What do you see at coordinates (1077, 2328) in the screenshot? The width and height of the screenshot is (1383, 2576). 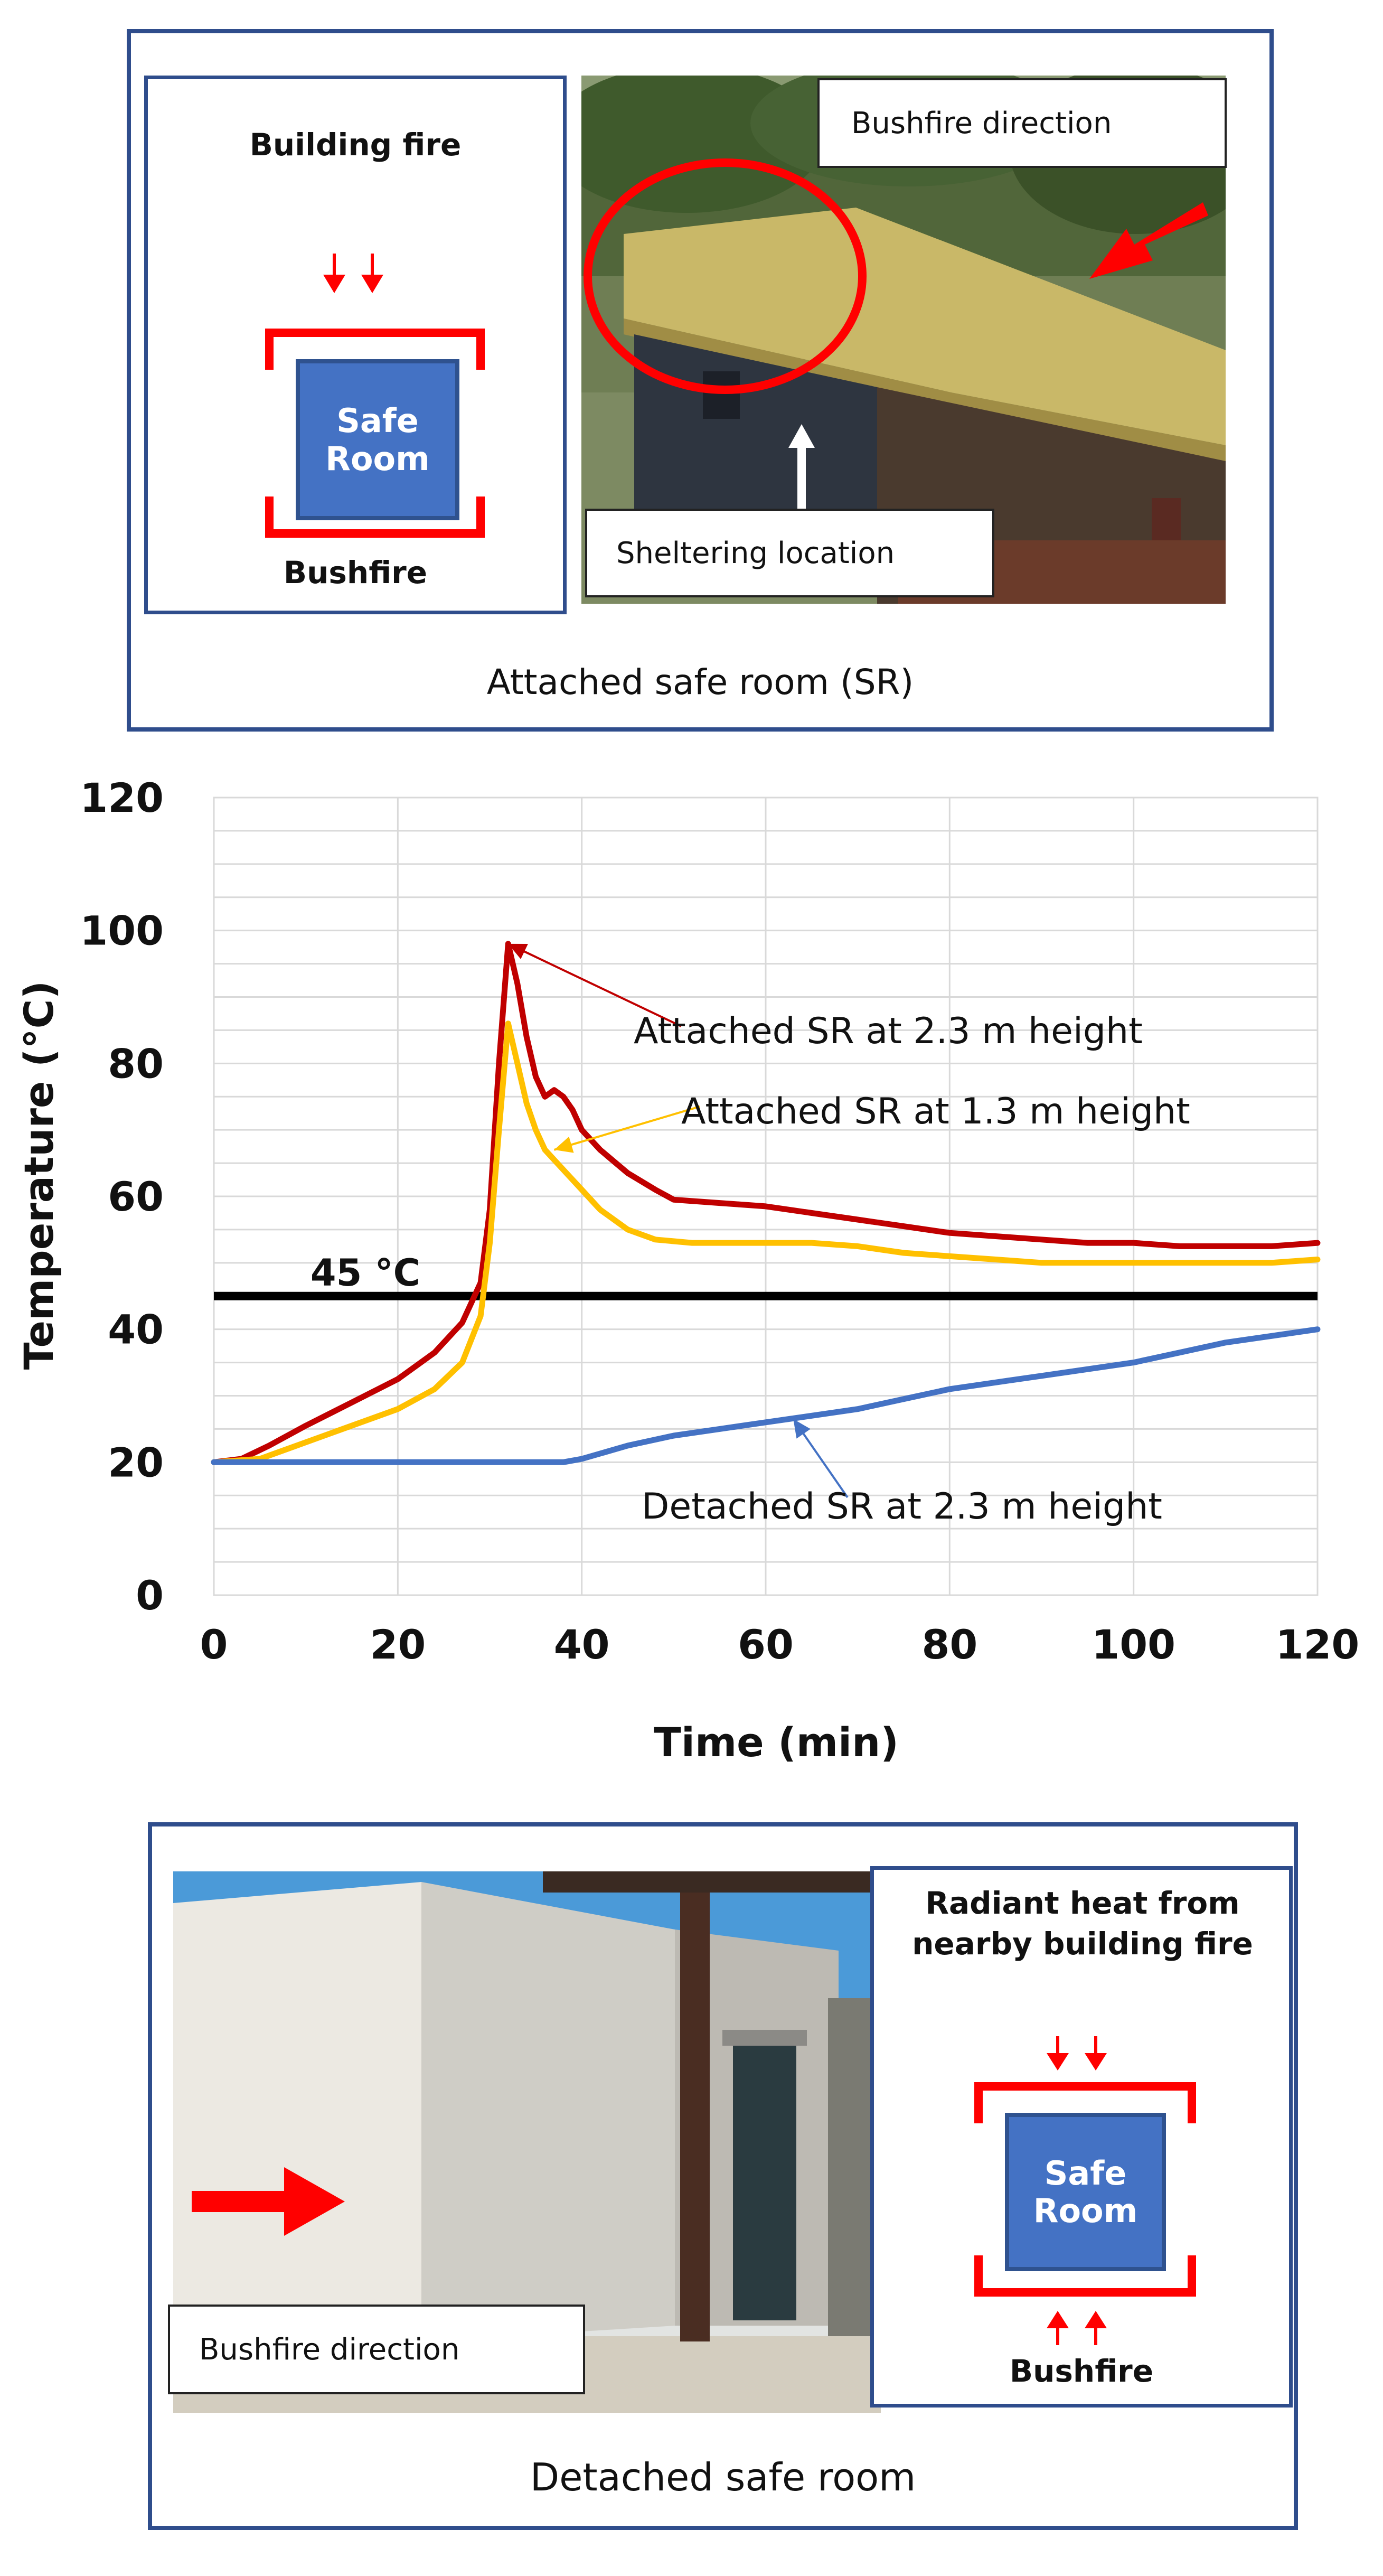 I see `attack-arrows-bottom-icon` at bounding box center [1077, 2328].